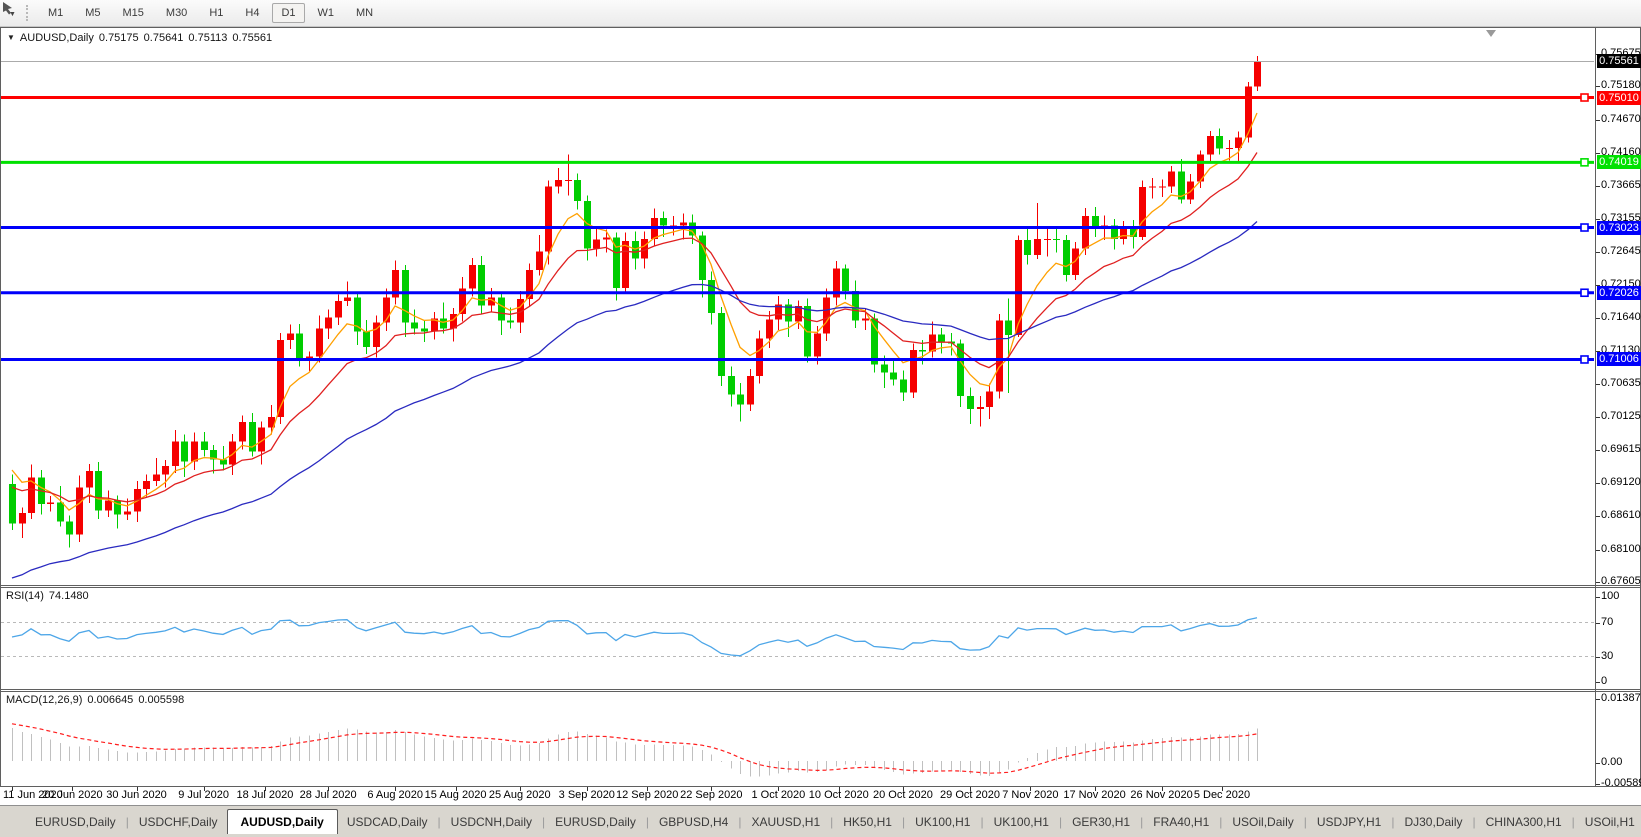  Describe the element at coordinates (1621, 317) in the screenshot. I see `price-tick-label: 0.71640` at that location.